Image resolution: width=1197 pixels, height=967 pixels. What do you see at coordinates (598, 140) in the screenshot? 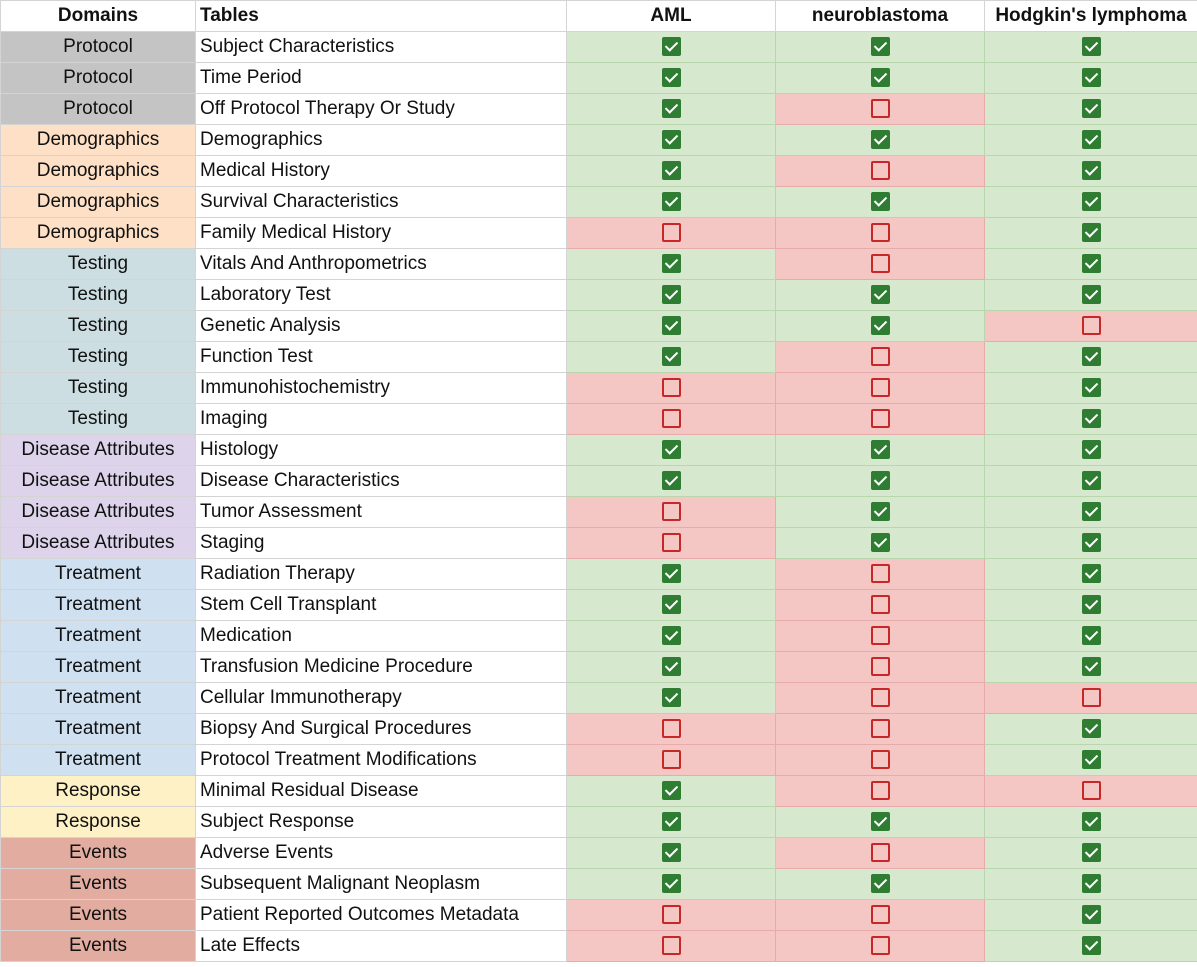
I see `table-row: Demographics Demographics` at bounding box center [598, 140].